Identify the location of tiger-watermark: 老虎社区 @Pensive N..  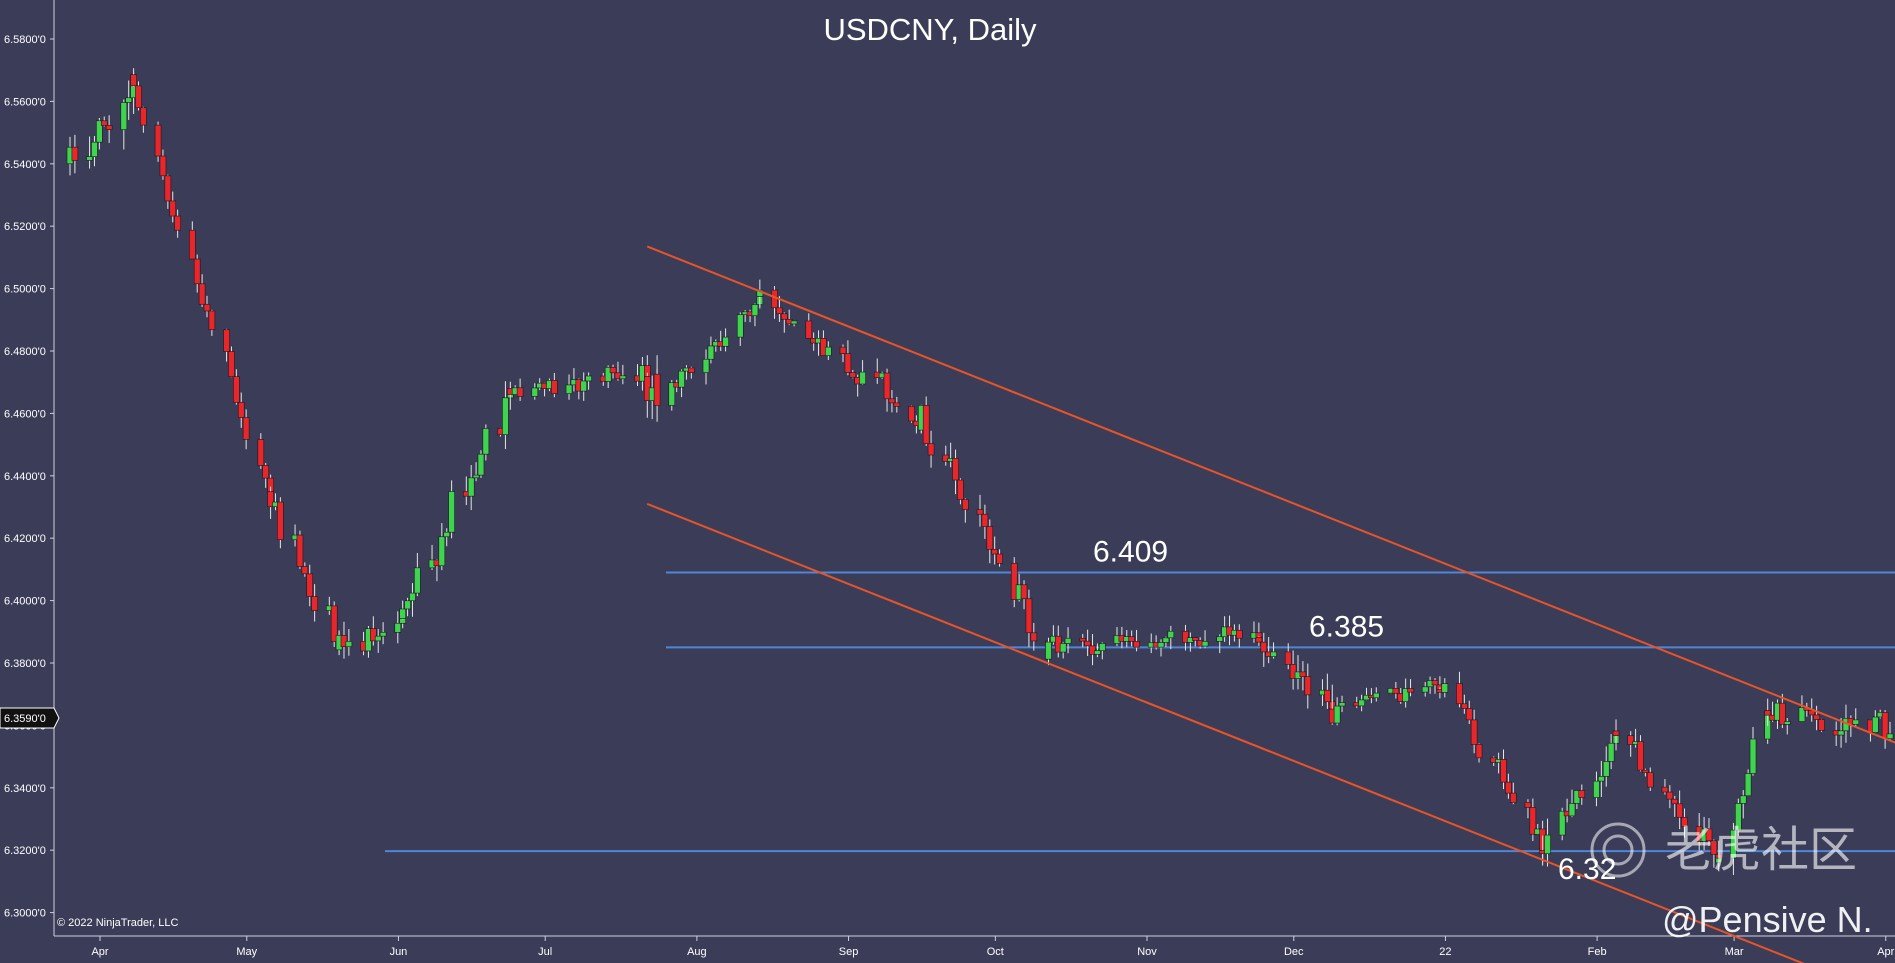
(1731, 881).